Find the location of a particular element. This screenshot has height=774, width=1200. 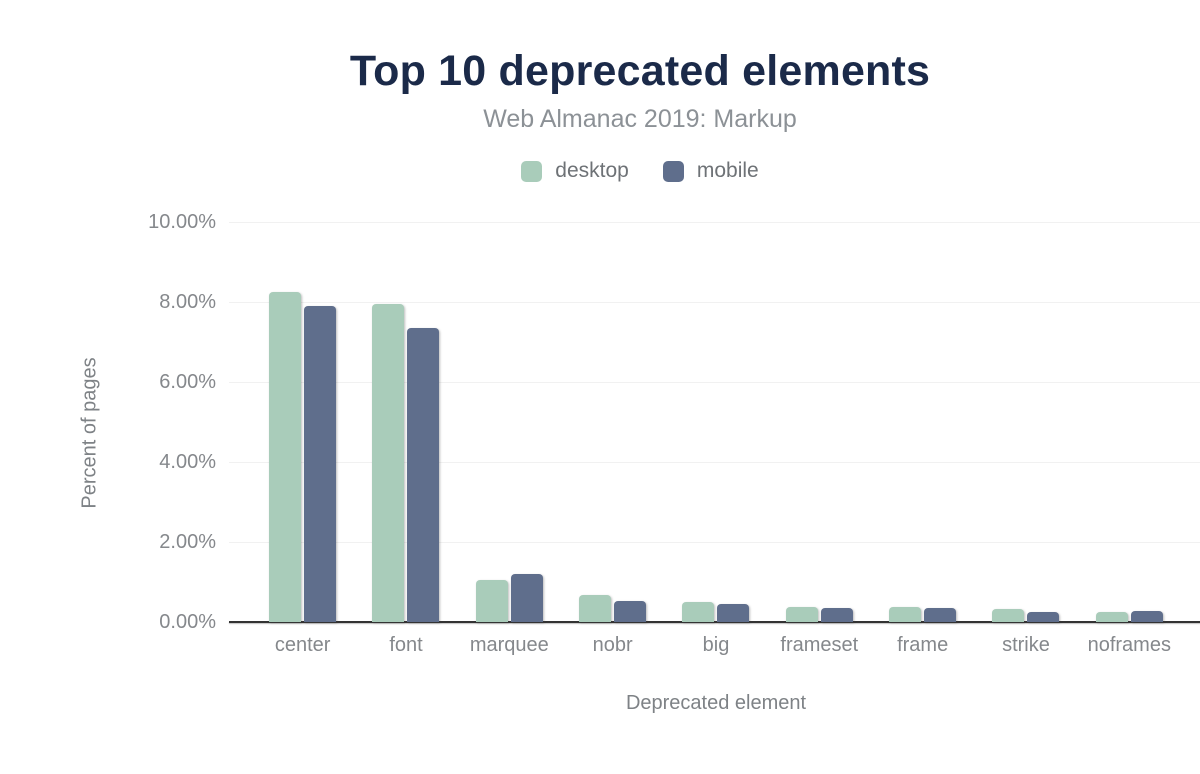

x-tick-label-frameset: frameset is located at coordinates (819, 645).